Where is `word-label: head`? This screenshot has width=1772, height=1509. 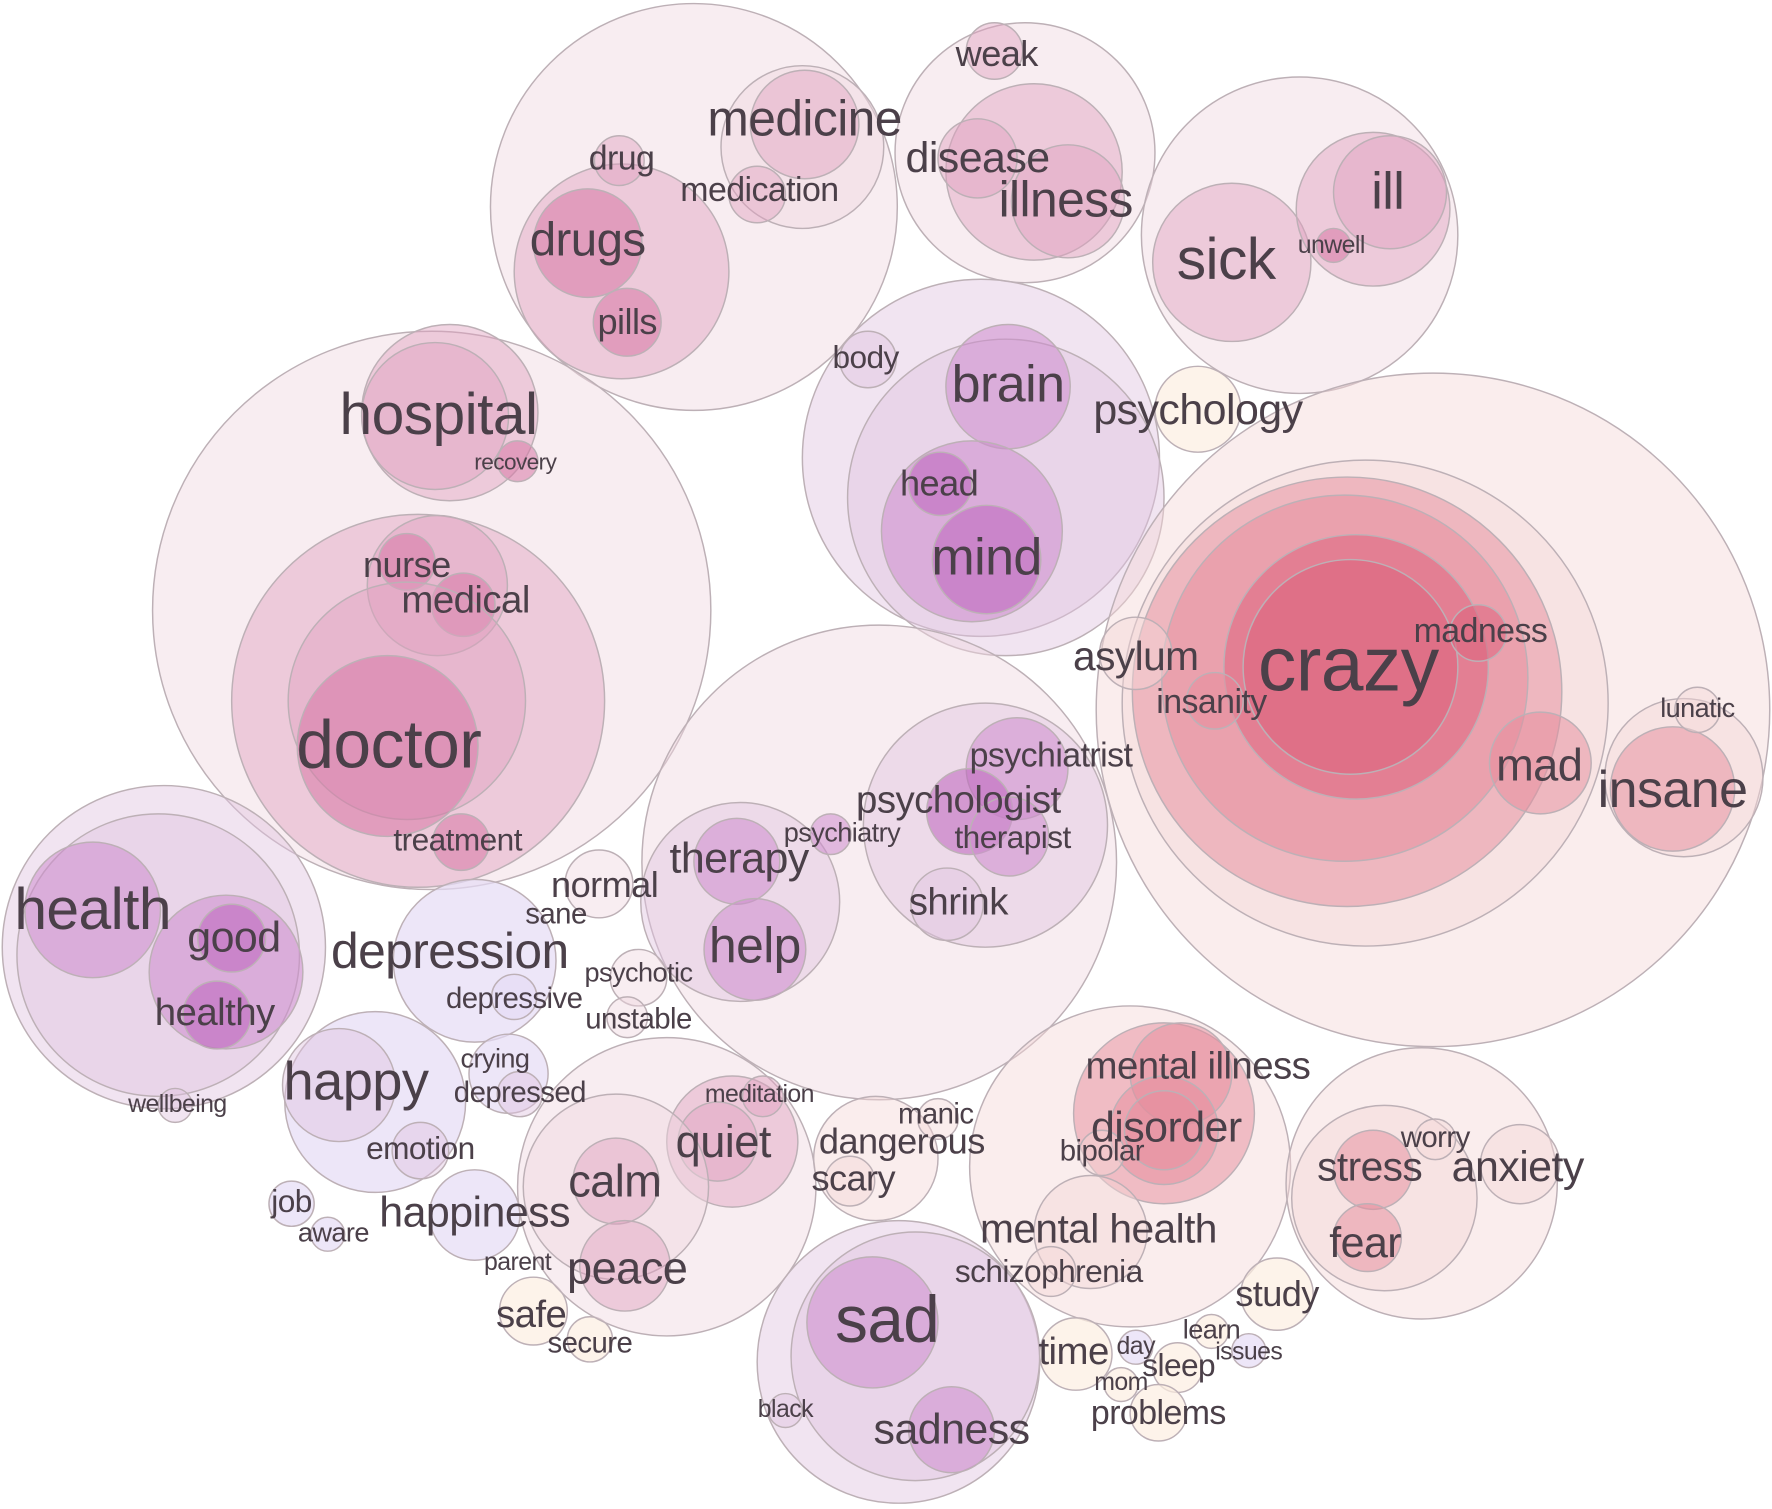
word-label: head is located at coordinates (939, 483).